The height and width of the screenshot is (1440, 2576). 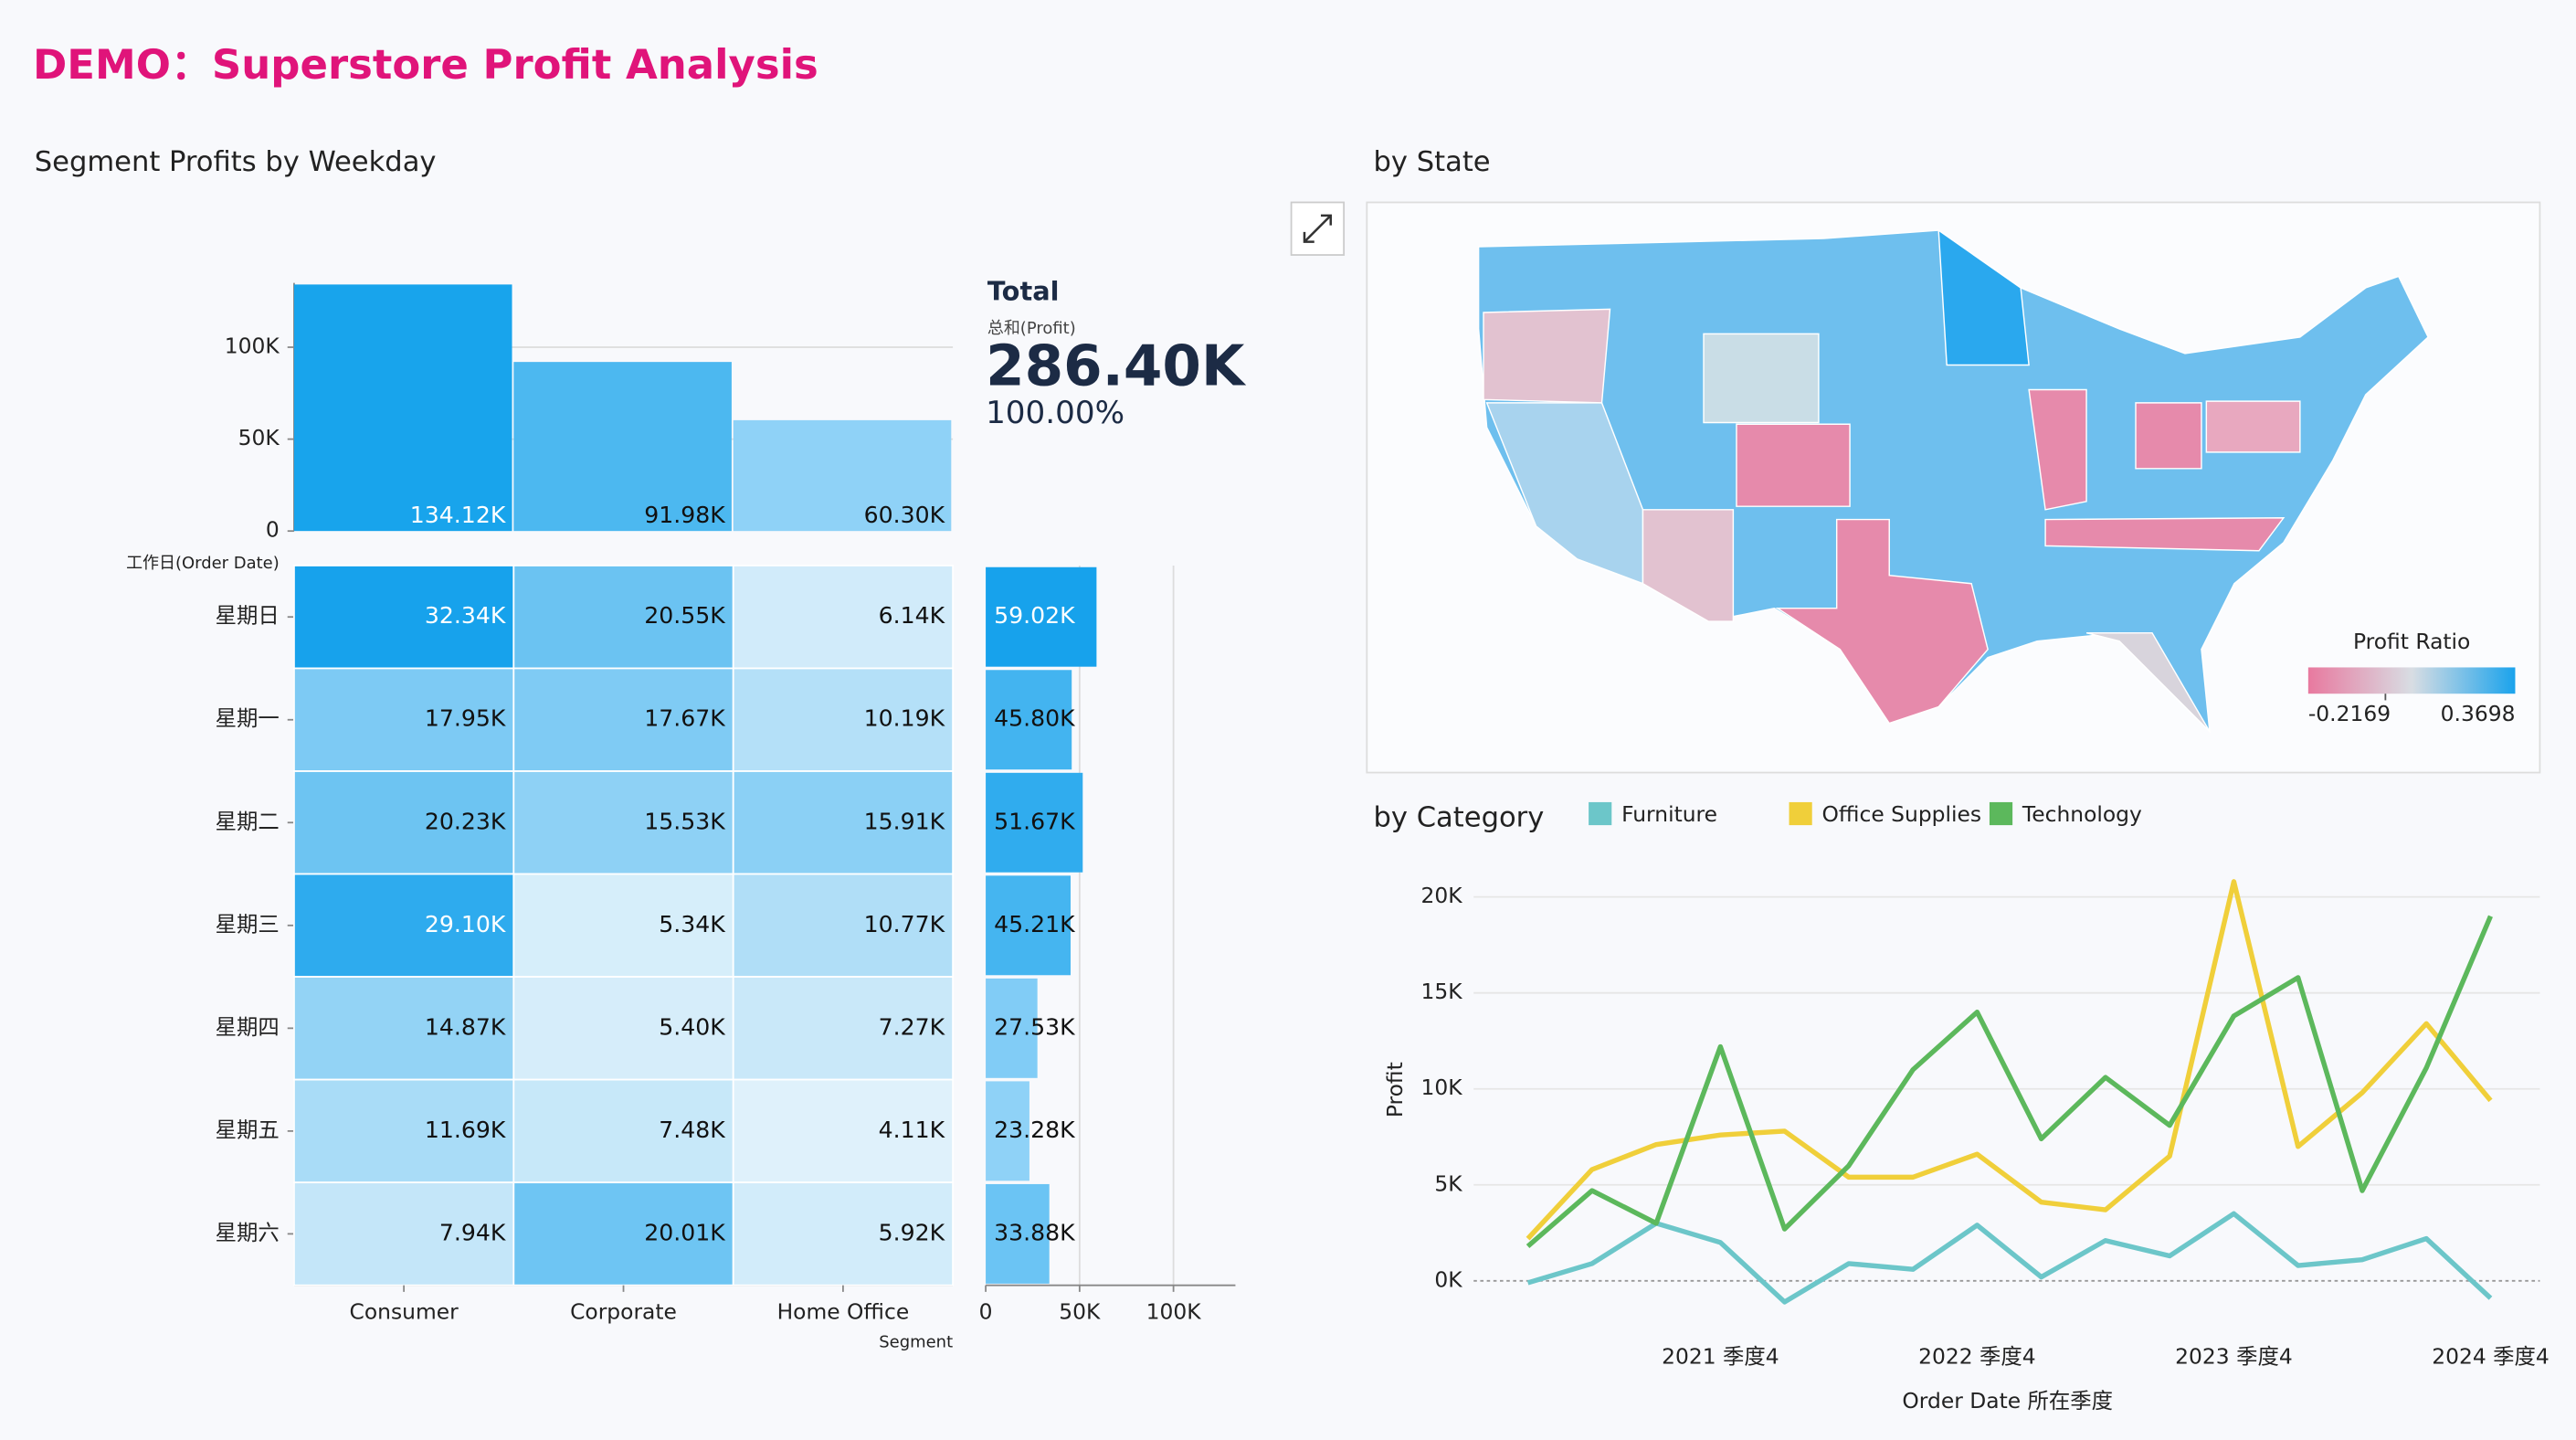 I want to click on y-tick-label: 50K, so click(x=259, y=438).